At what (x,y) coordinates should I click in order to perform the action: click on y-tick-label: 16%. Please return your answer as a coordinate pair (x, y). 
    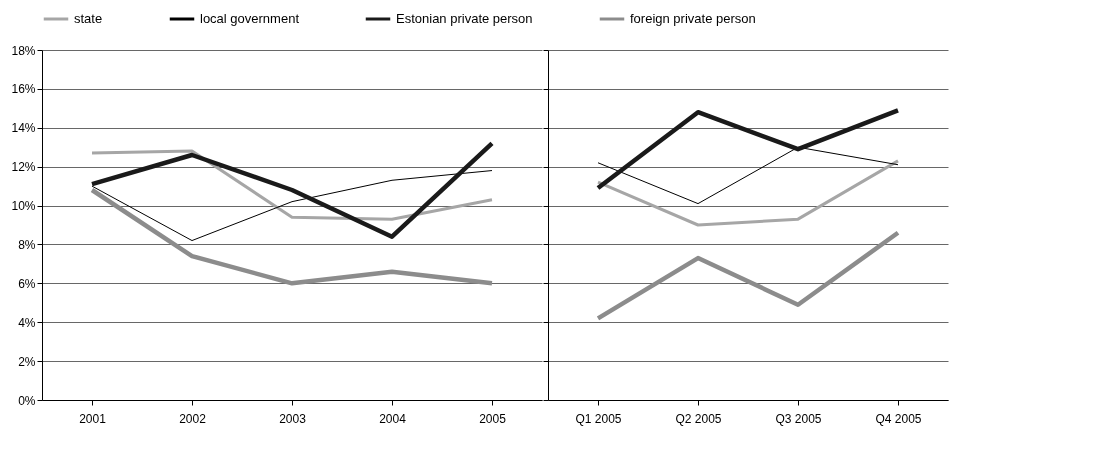
    Looking at the image, I should click on (23, 89).